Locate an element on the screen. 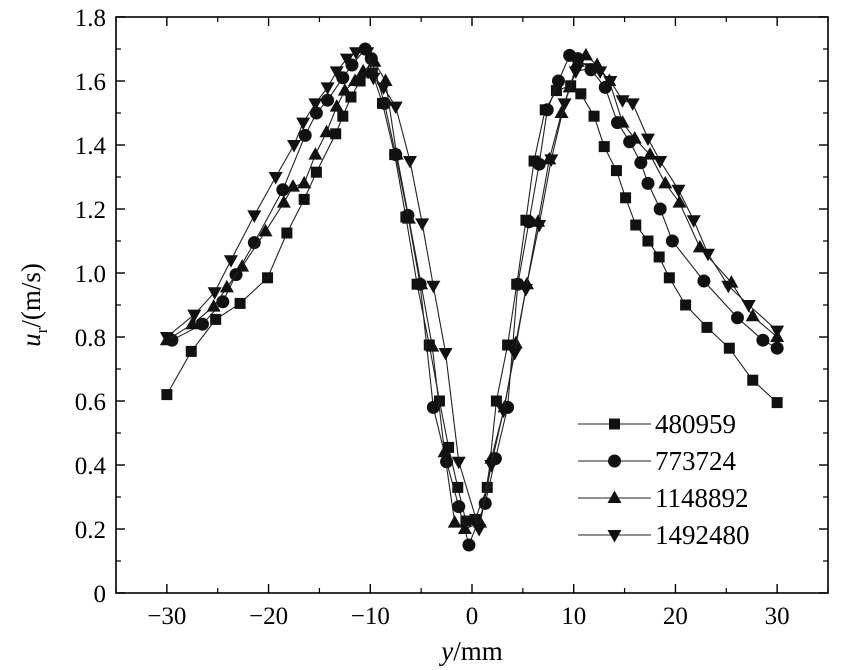 Image resolution: width=846 pixels, height=670 pixels. x-tick-label: 20 is located at coordinates (675, 616).